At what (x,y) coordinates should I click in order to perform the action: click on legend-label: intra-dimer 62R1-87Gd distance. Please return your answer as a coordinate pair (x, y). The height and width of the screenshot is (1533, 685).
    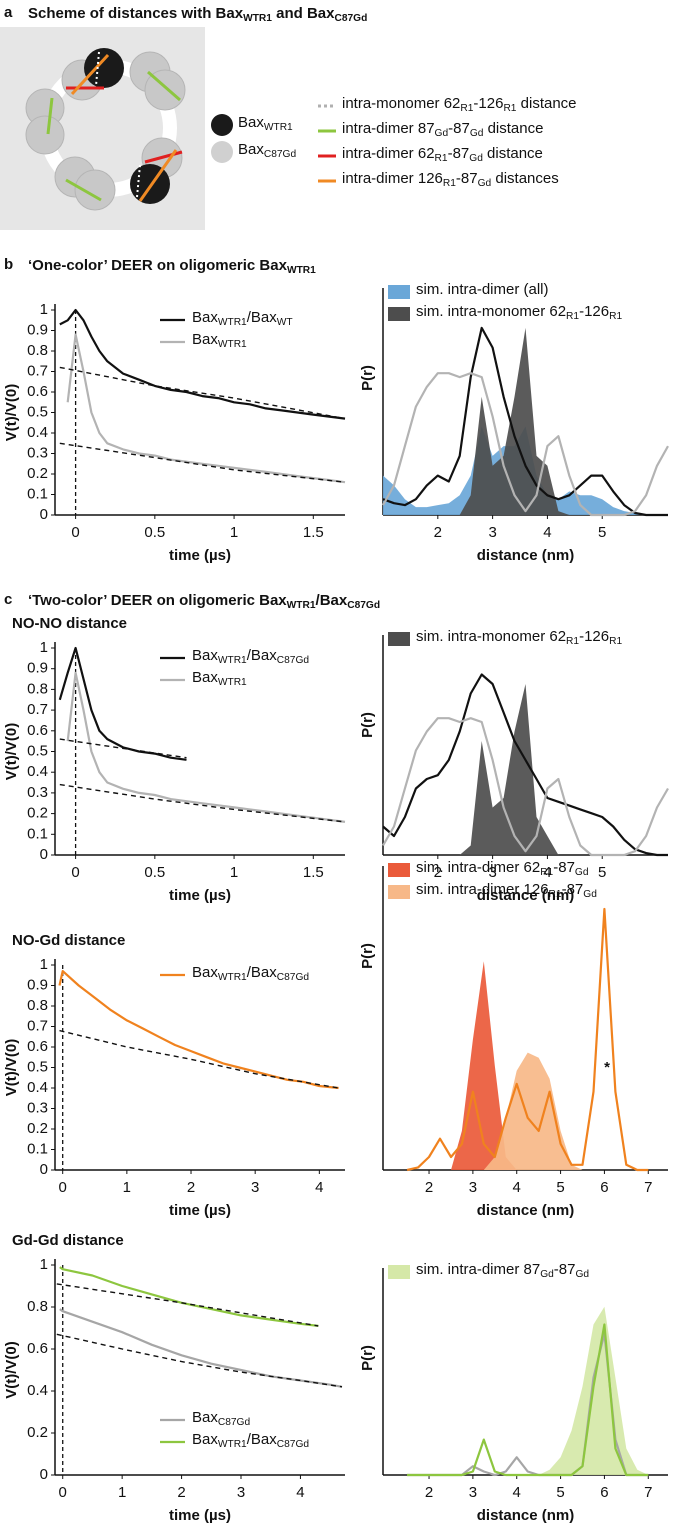
    Looking at the image, I should click on (442, 154).